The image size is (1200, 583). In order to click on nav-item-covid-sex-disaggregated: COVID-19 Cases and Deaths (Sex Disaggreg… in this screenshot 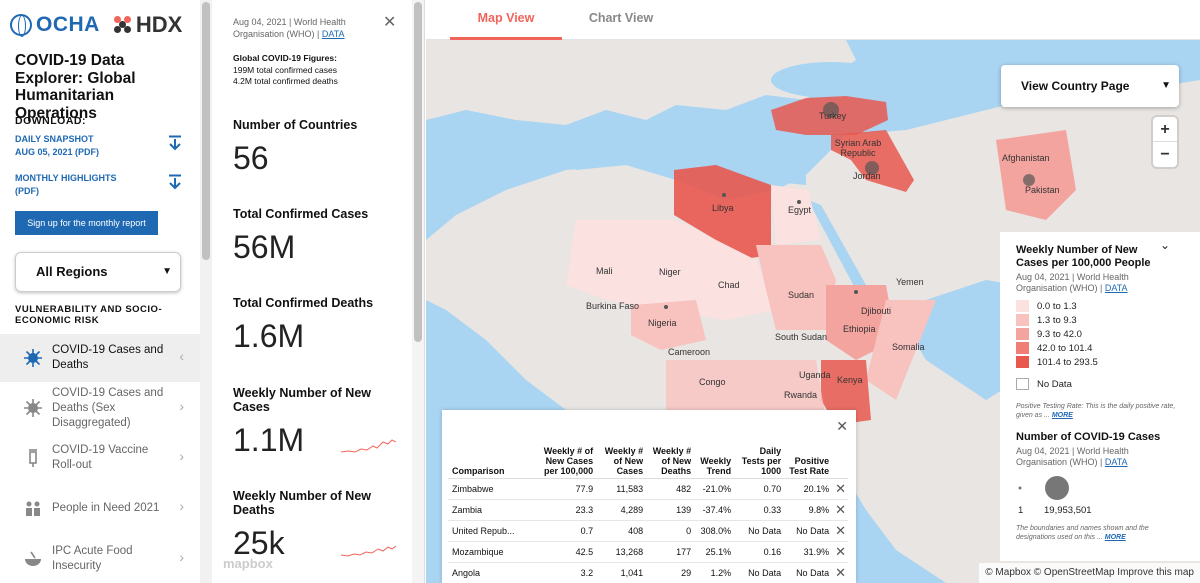, I will do `click(100, 409)`.